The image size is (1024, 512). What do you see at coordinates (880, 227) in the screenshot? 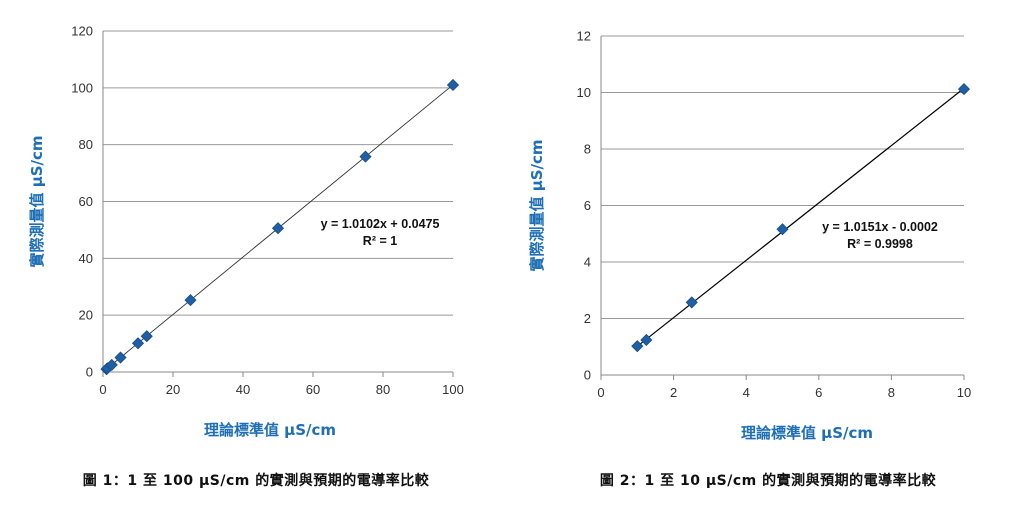
I see `trendline-equation: y = 1.0151x - 0.0002` at bounding box center [880, 227].